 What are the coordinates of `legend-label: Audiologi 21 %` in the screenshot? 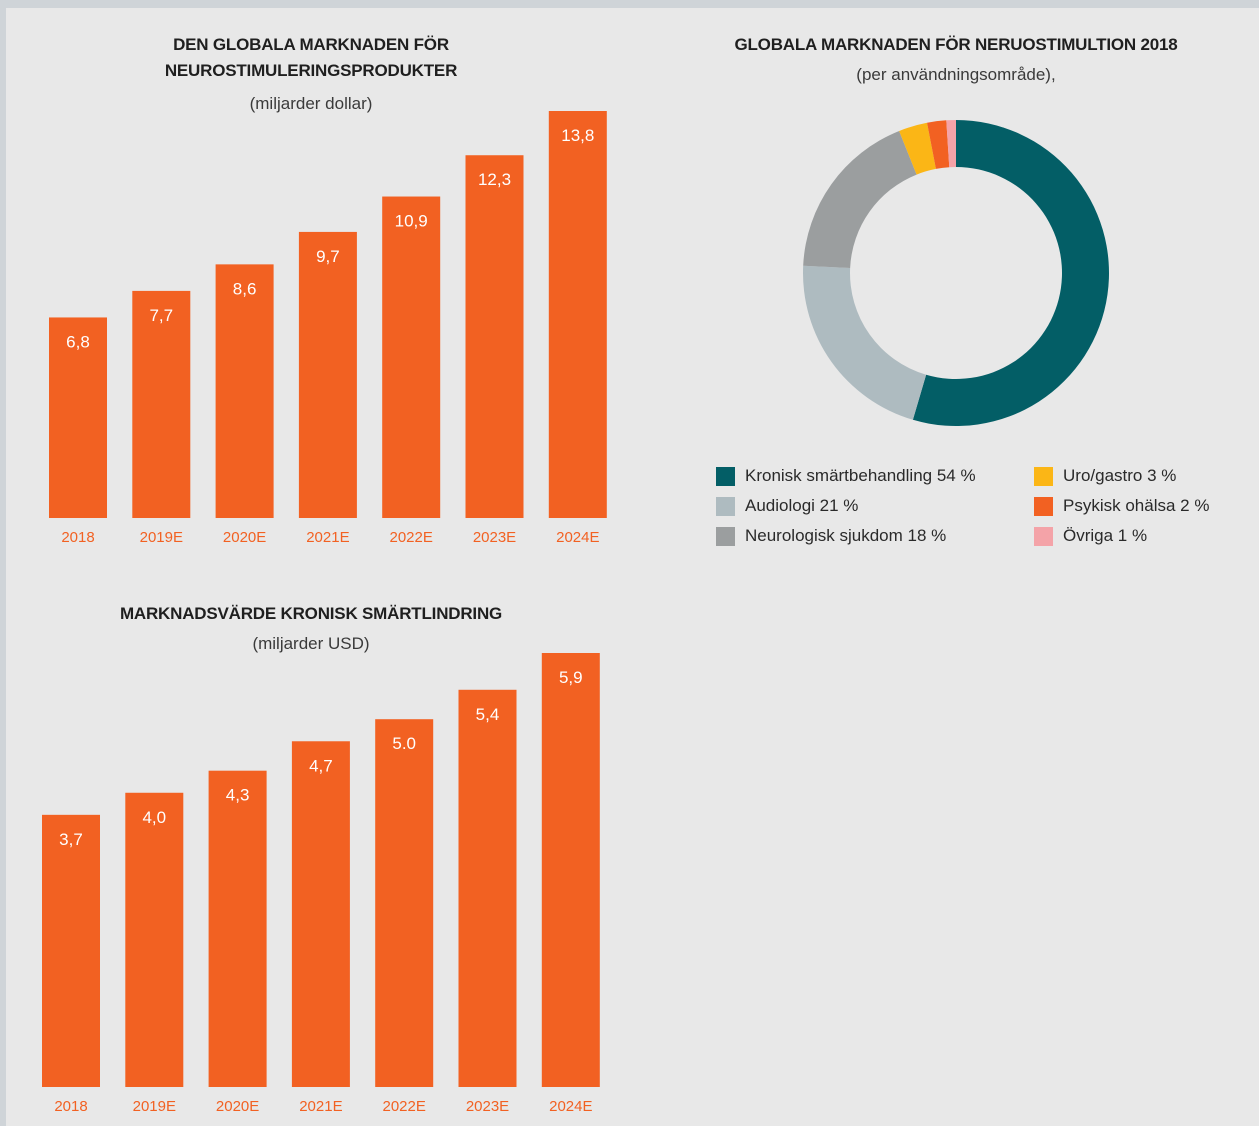 It's located at (802, 505).